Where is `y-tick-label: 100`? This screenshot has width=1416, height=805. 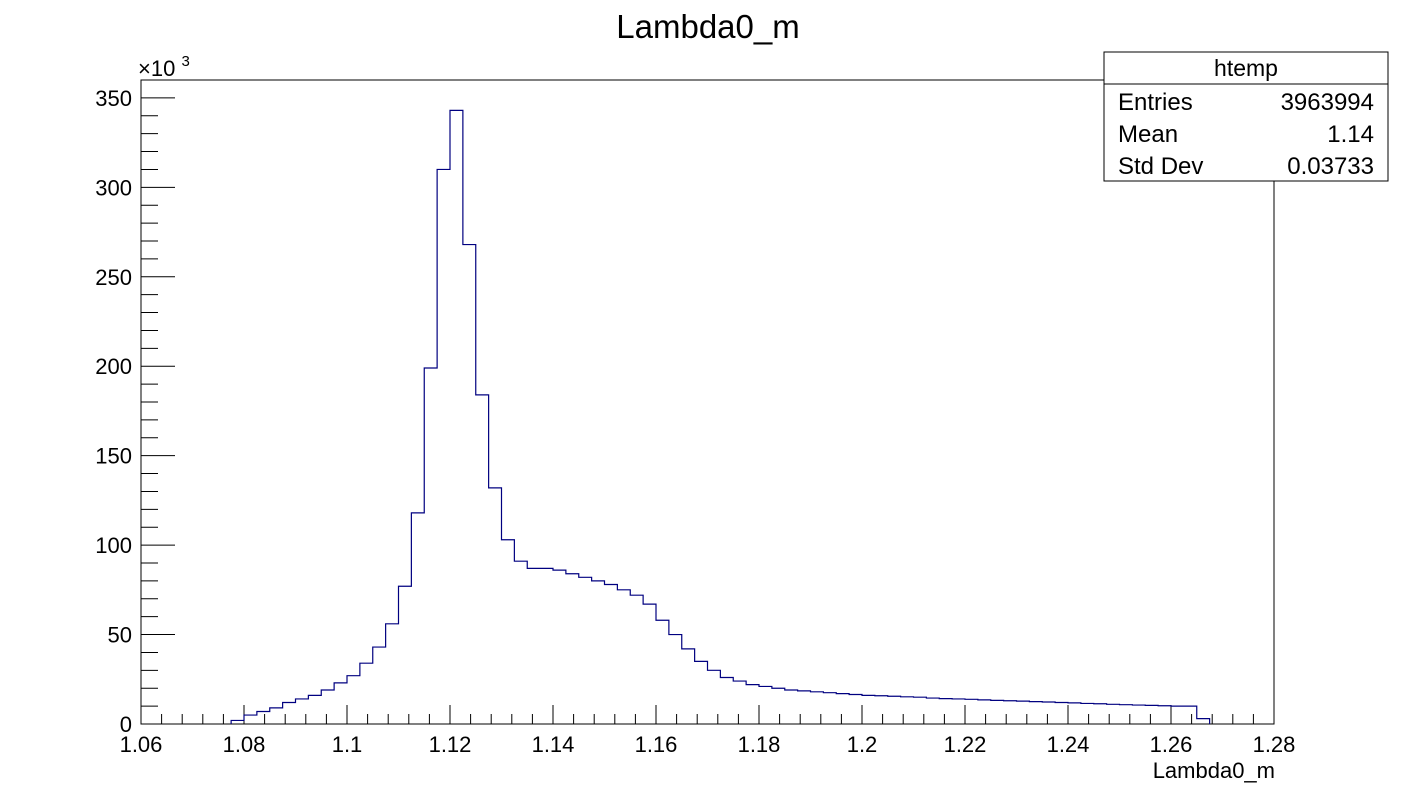 y-tick-label: 100 is located at coordinates (113, 545).